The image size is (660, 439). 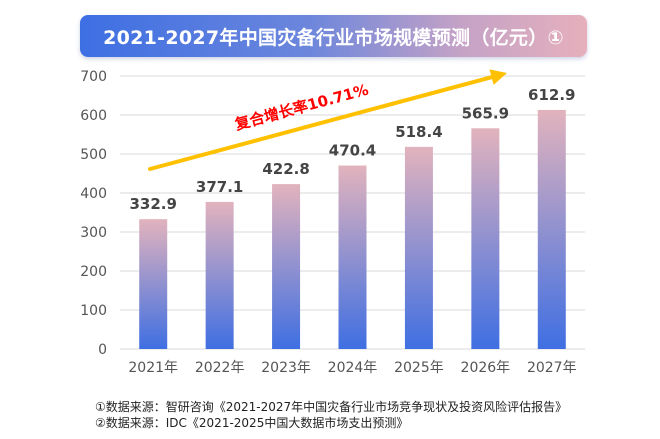 What do you see at coordinates (152, 204) in the screenshot?
I see `data-label: 332.9` at bounding box center [152, 204].